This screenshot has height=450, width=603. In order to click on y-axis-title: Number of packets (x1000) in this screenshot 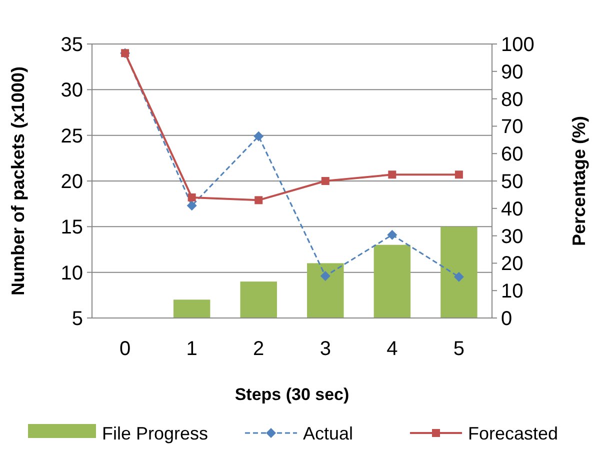, I will do `click(18, 181)`.